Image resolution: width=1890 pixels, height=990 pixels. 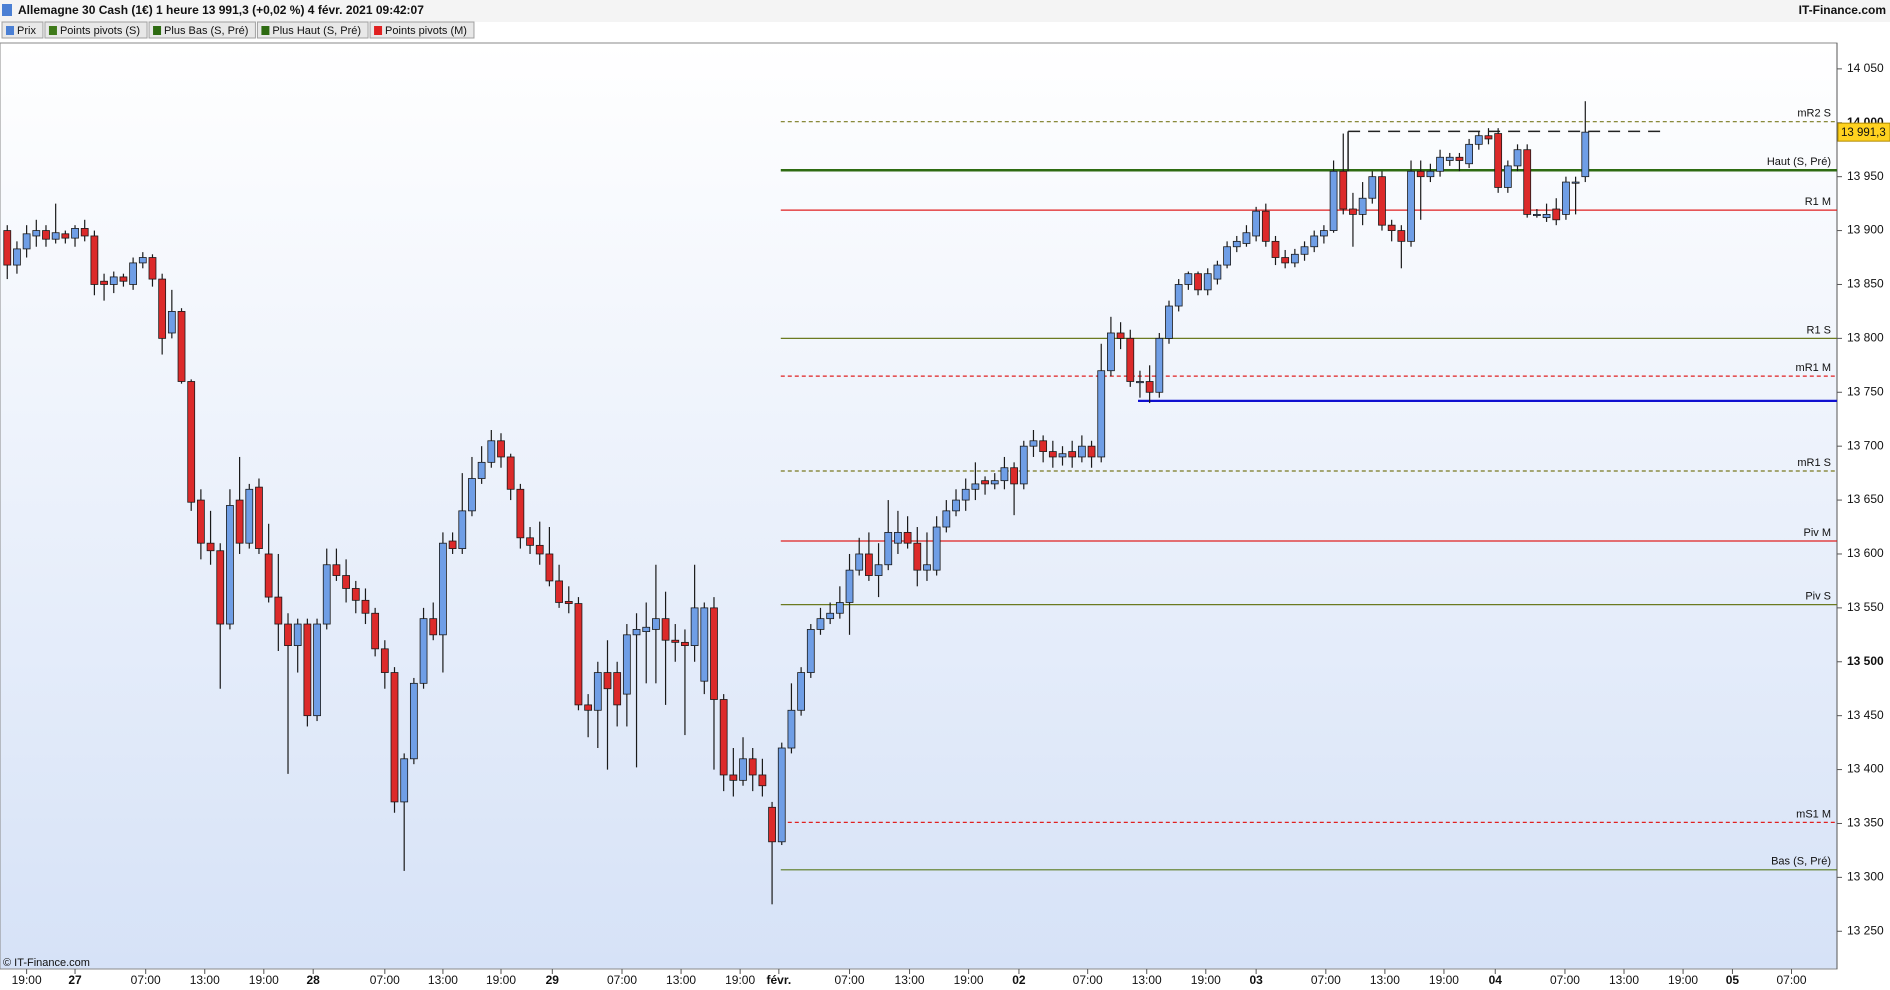 I want to click on footer: © IT-Finance.com, so click(x=46, y=963).